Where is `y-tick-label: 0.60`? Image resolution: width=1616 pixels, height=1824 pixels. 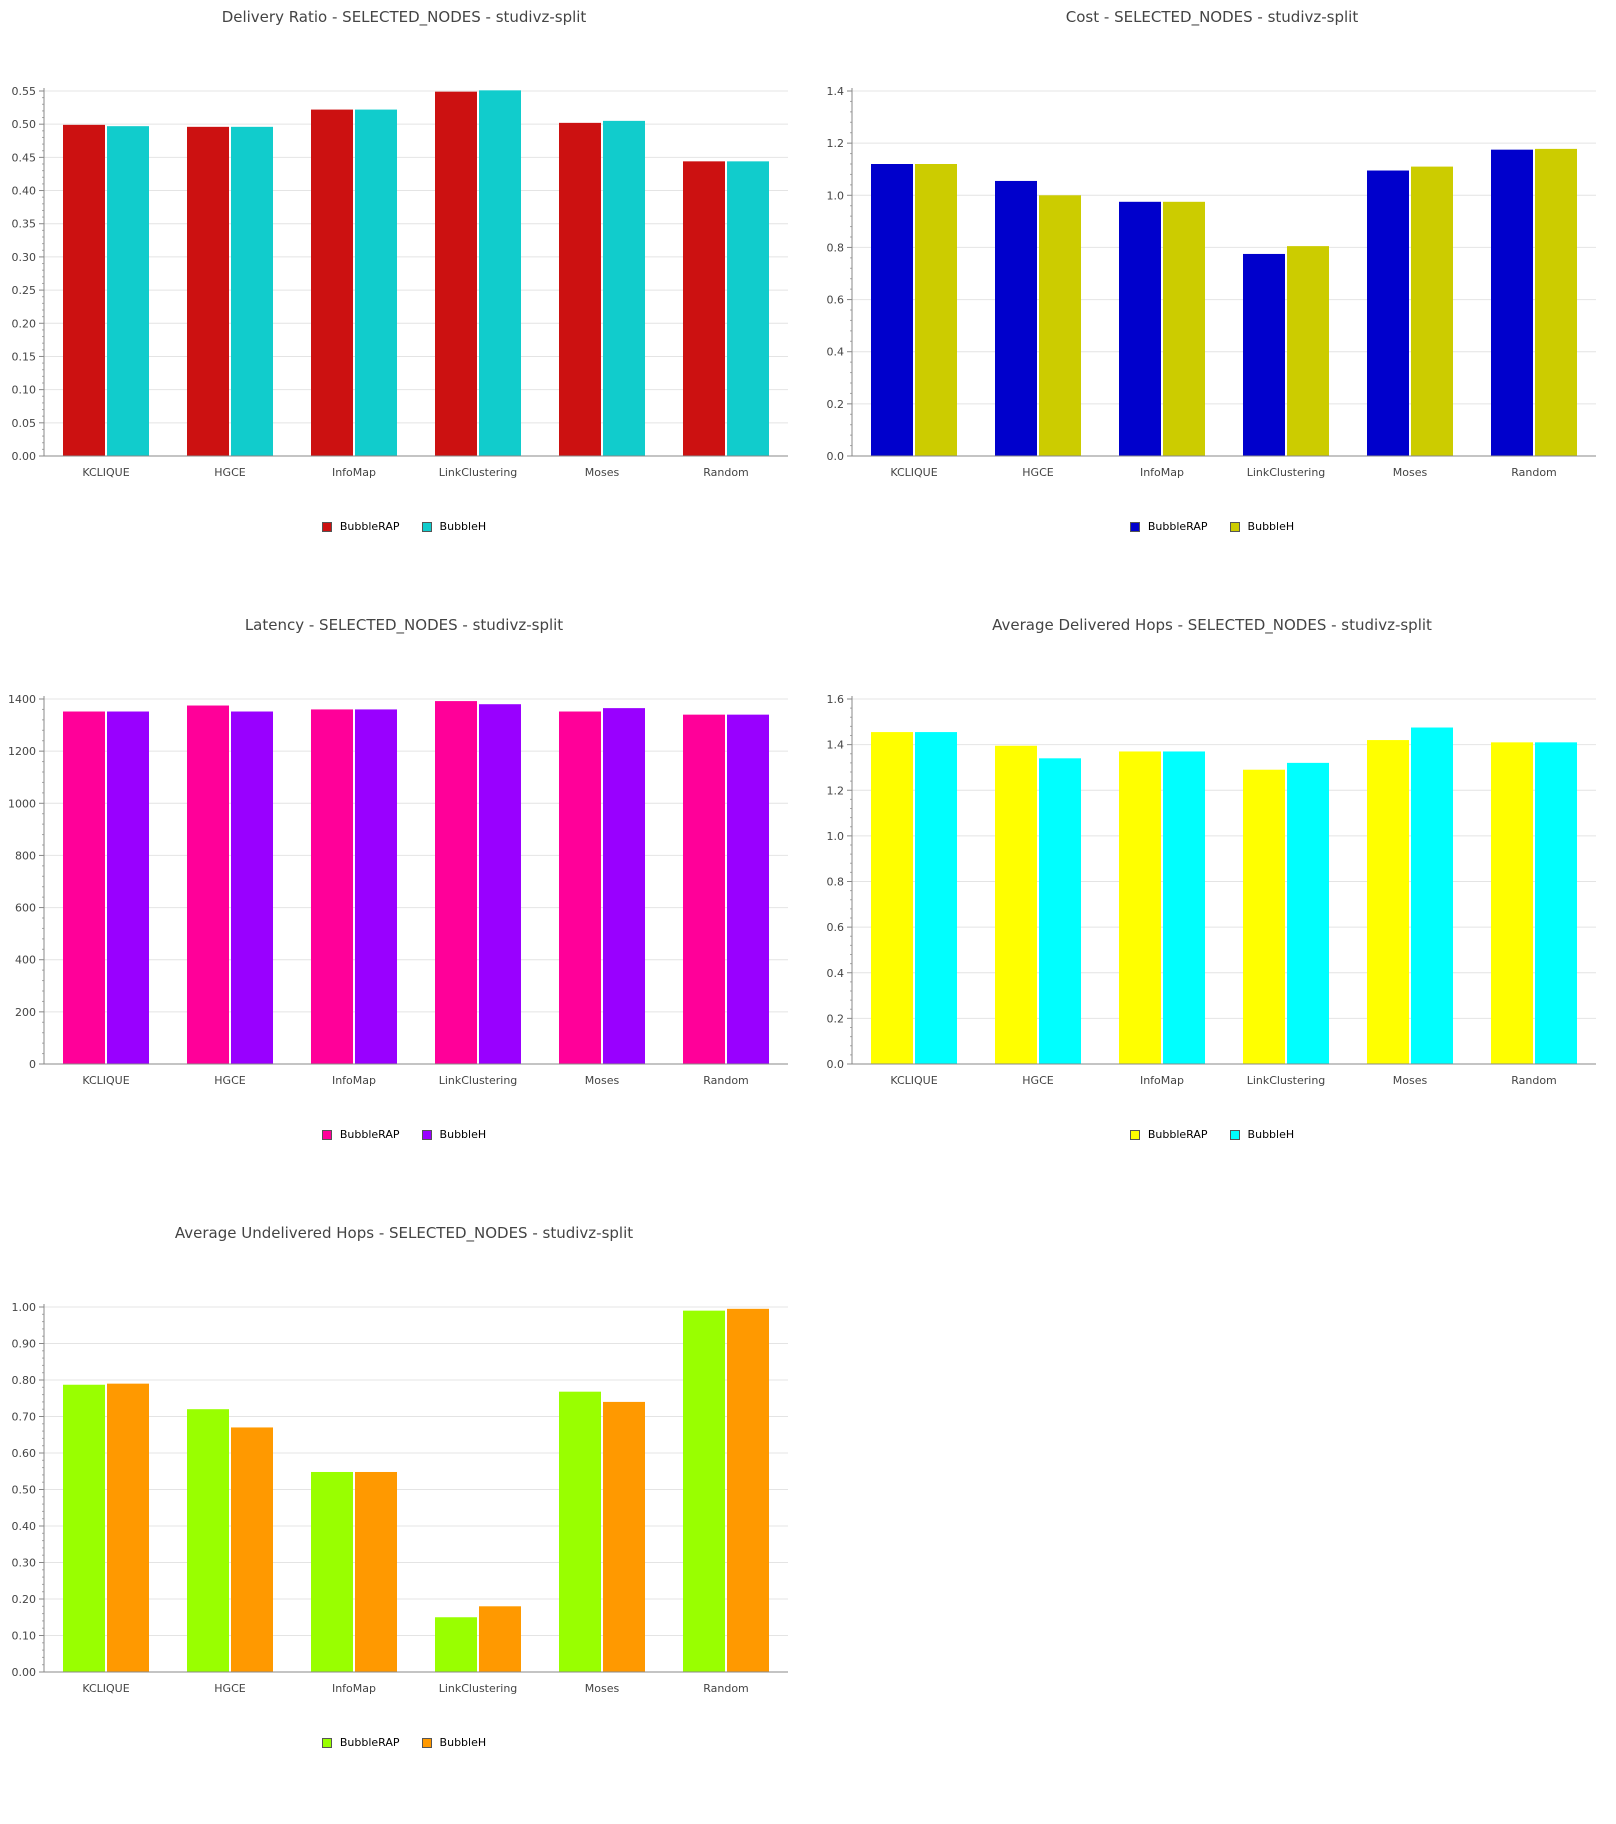 y-tick-label: 0.60 is located at coordinates (24, 1453).